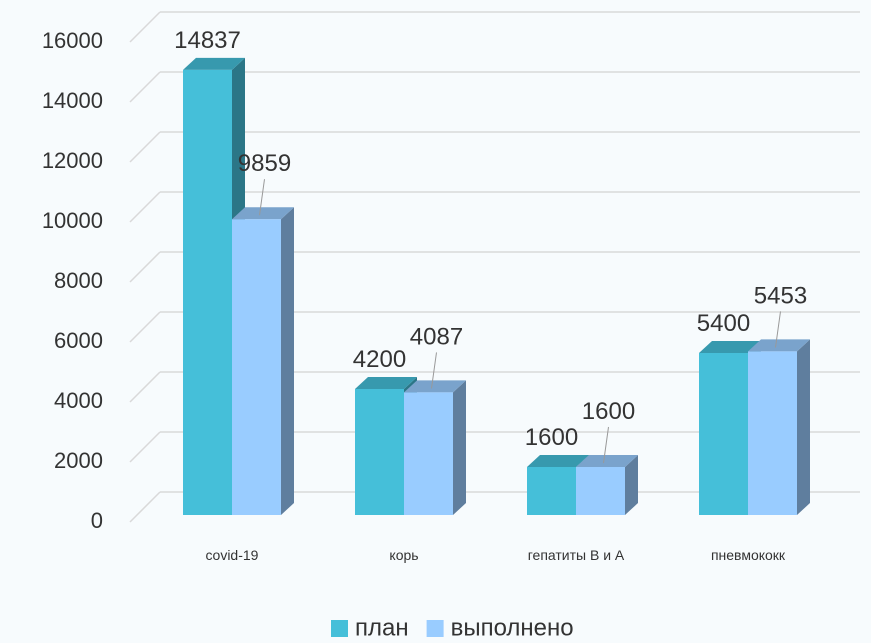 The height and width of the screenshot is (643, 871). Describe the element at coordinates (436, 336) in the screenshot. I see `data-label: 4087` at that location.